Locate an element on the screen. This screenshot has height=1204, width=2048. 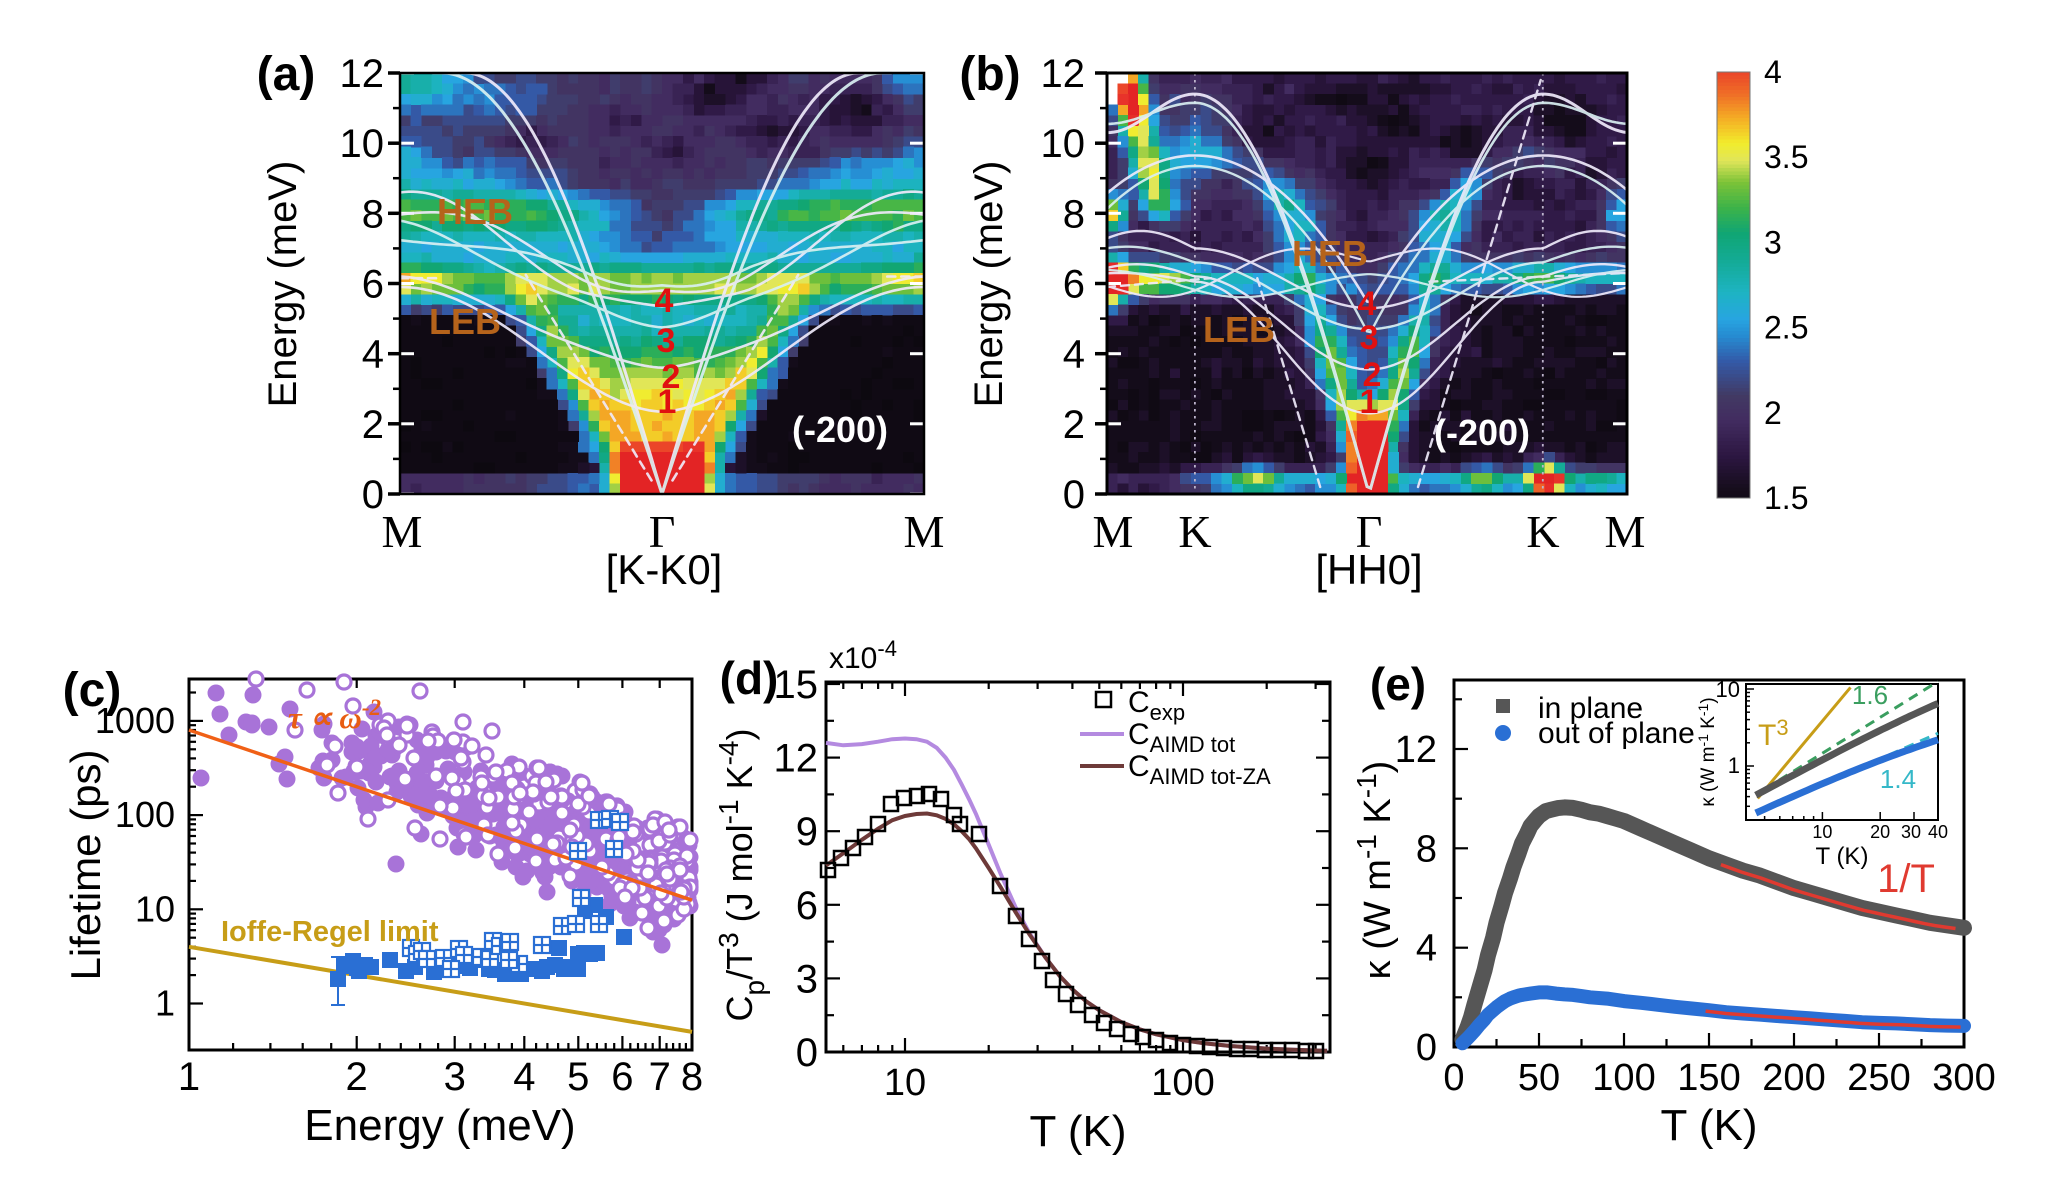
svg-text: 5 is located at coordinates (578, 1077).